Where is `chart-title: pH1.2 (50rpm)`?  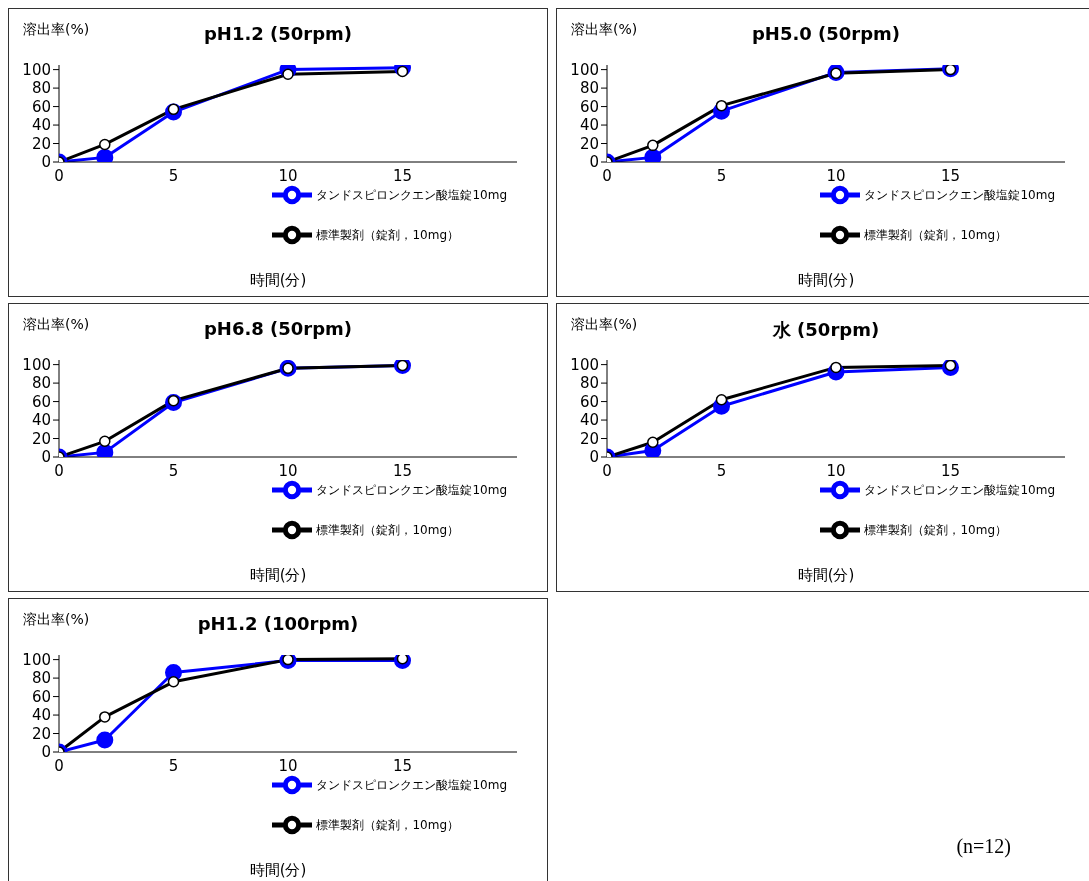
chart-title: pH1.2 (50rpm) is located at coordinates (278, 33).